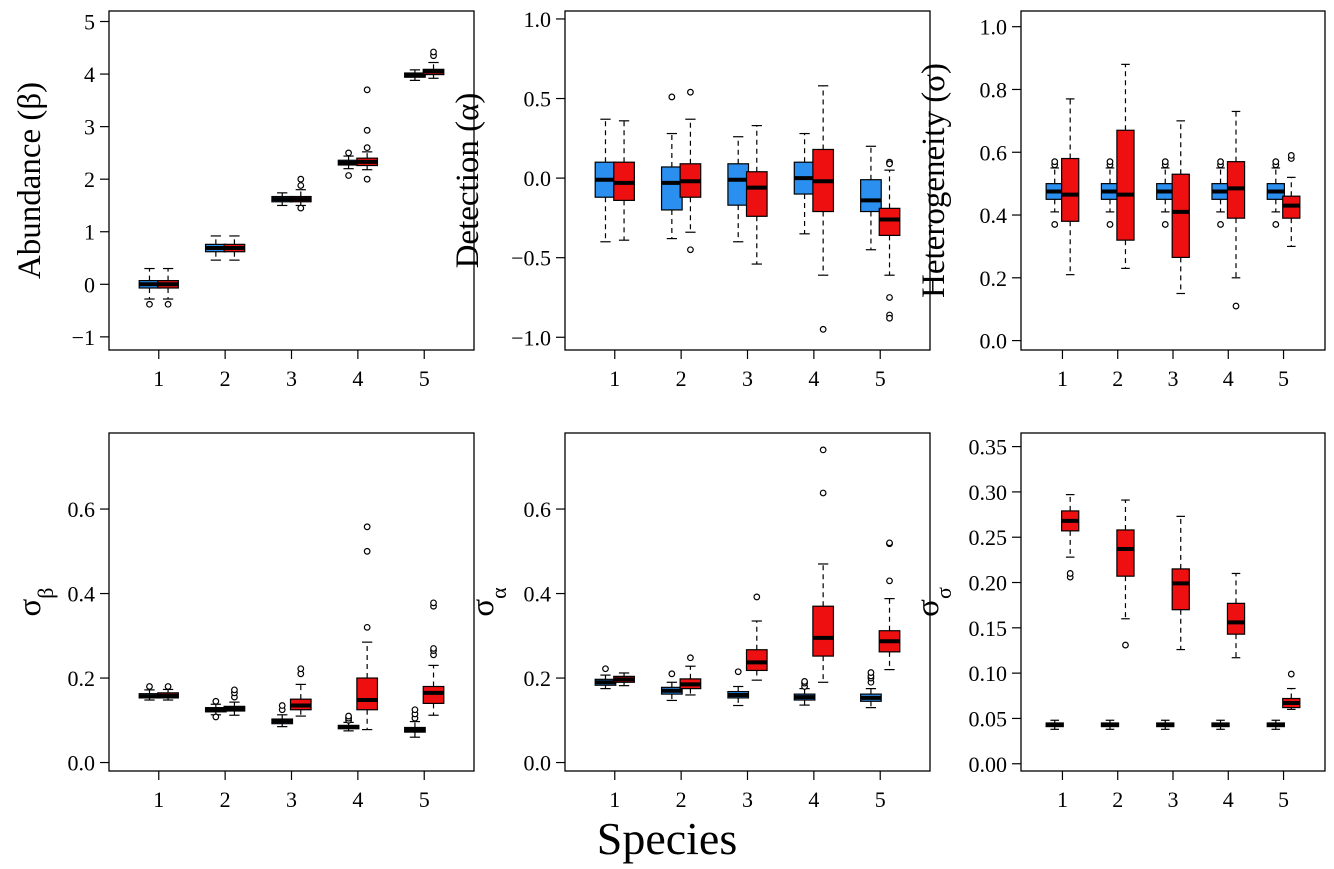 The height and width of the screenshot is (869, 1334). I want to click on y-tick-label: 1.0, so click(994, 27).